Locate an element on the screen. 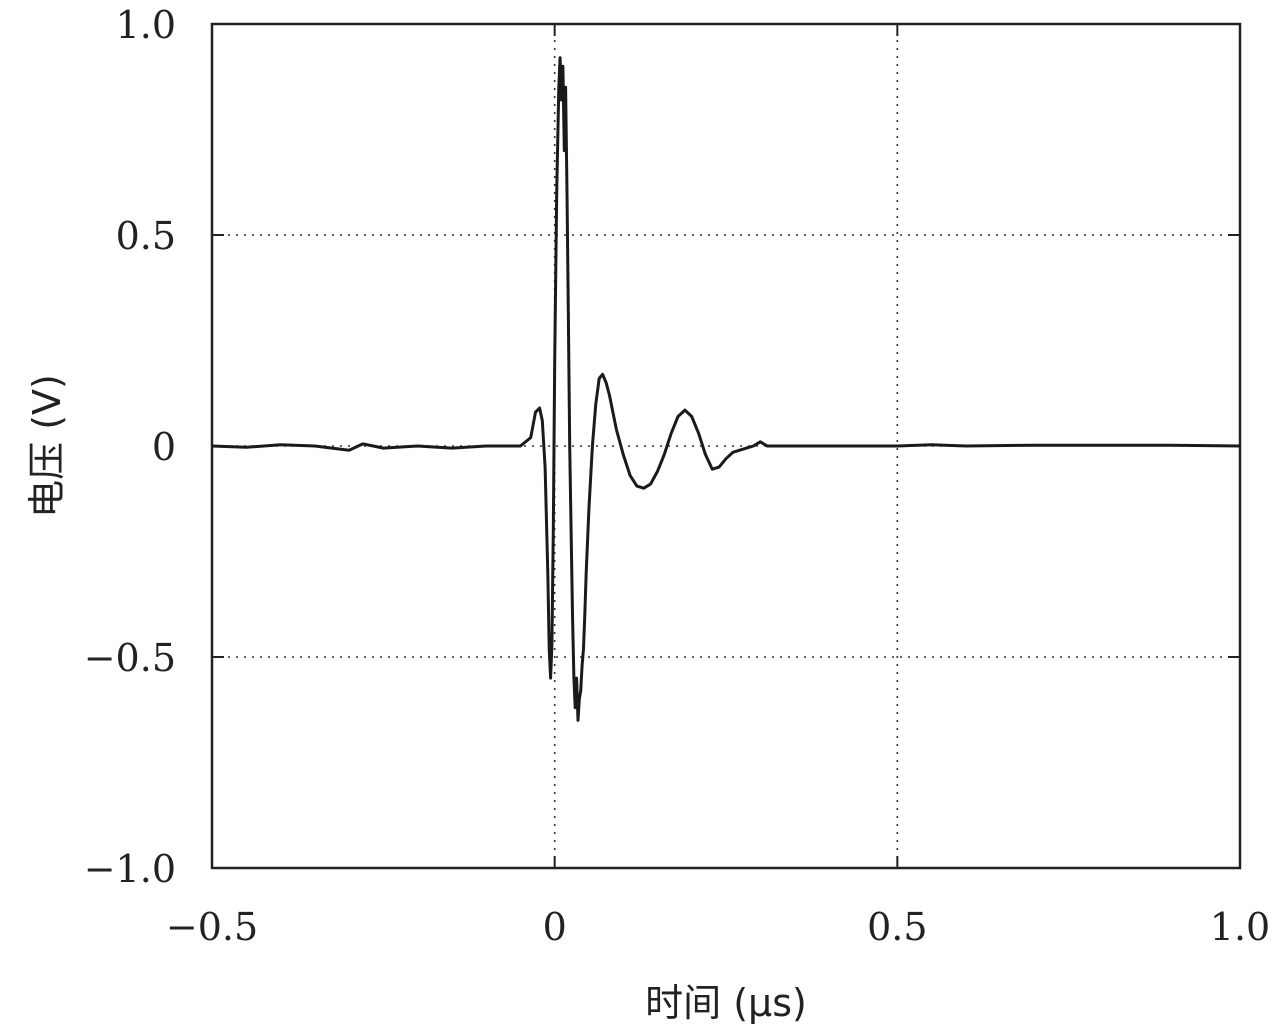  x-tick-label: 0.5 is located at coordinates (897, 927).